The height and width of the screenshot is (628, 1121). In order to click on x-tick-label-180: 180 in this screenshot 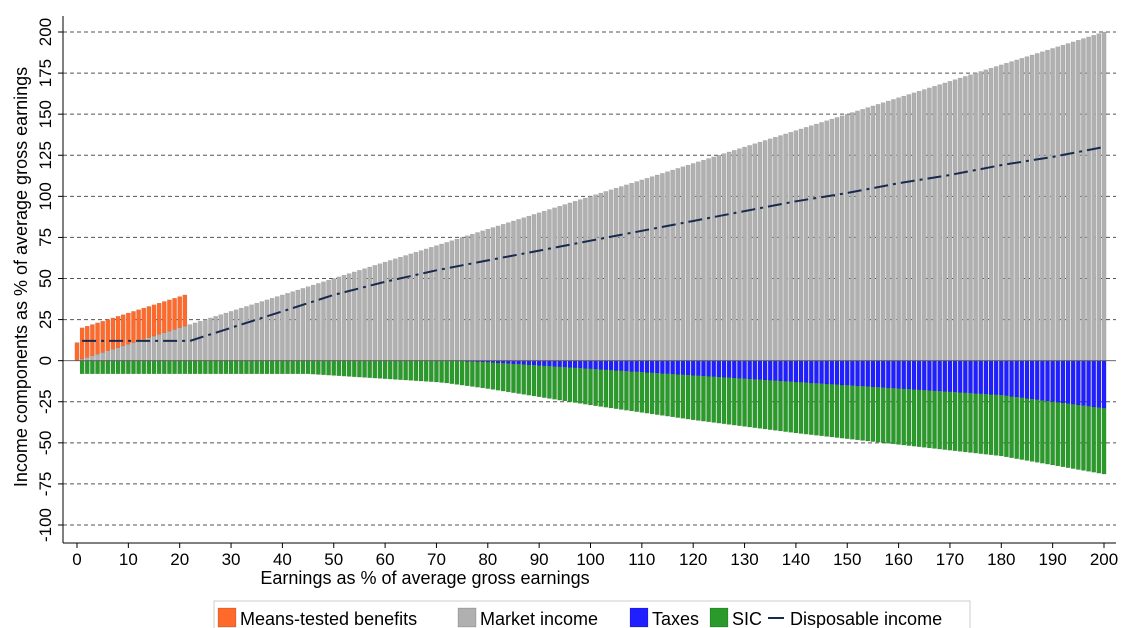, I will do `click(1001, 559)`.